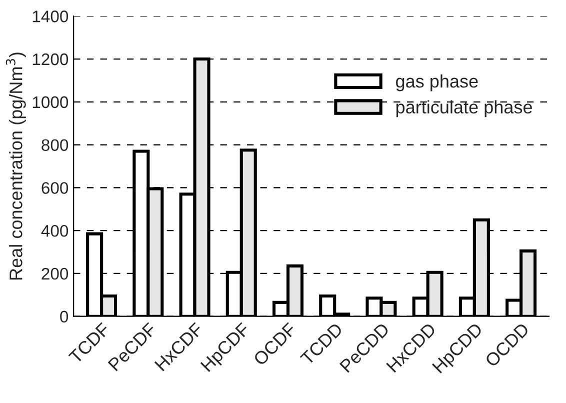 The width and height of the screenshot is (566, 403). What do you see at coordinates (50, 102) in the screenshot?
I see `y-tick-label: 1000` at bounding box center [50, 102].